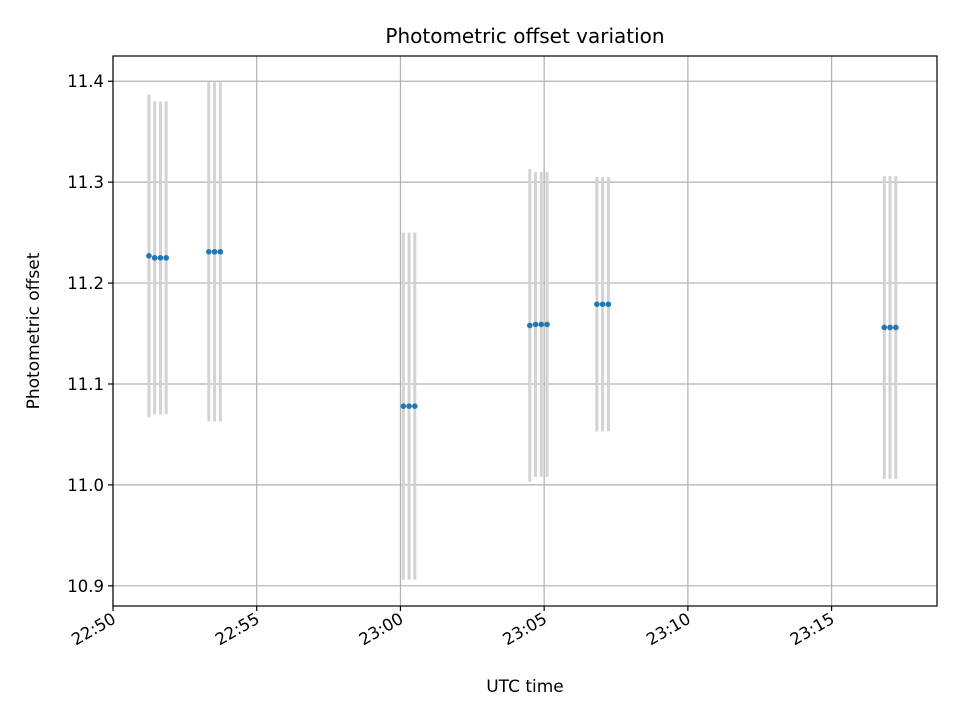  Describe the element at coordinates (525, 687) in the screenshot. I see `x-axis-label: UTC time` at that location.